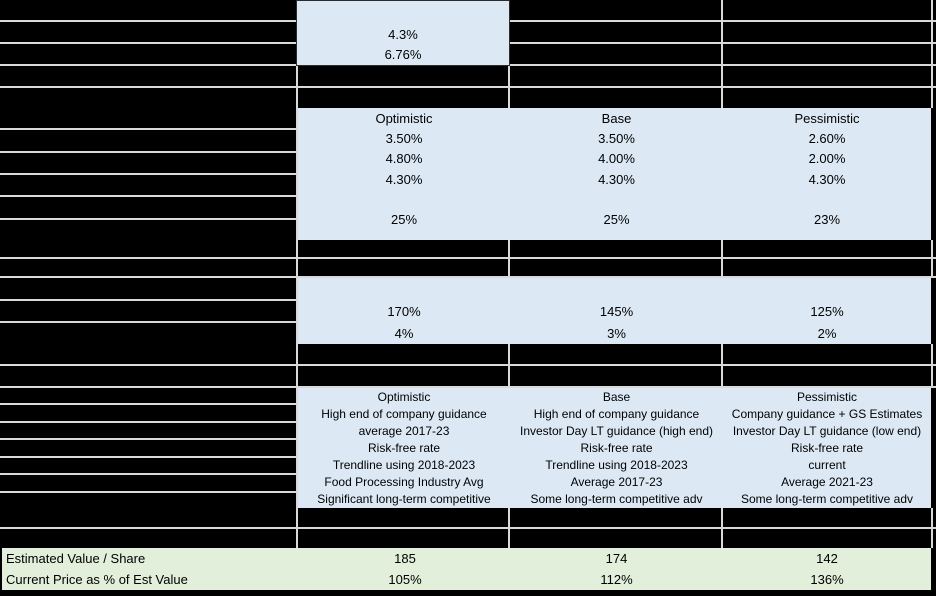 This screenshot has height=596, width=936. I want to click on scenario-value-cell: 4%, so click(404, 333).